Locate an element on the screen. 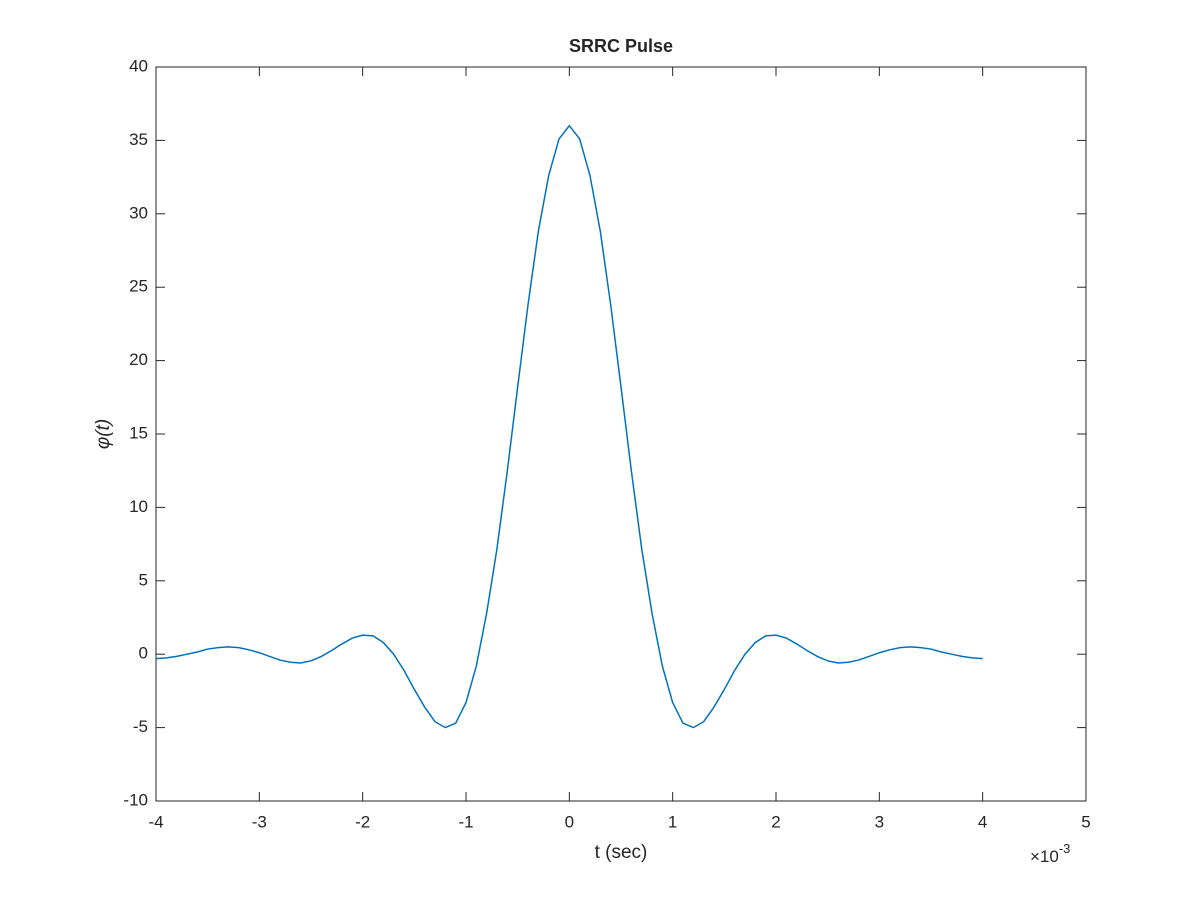 This screenshot has height=905, width=1200. x-exponent: ×10⁻³ is located at coordinates (1050, 853).